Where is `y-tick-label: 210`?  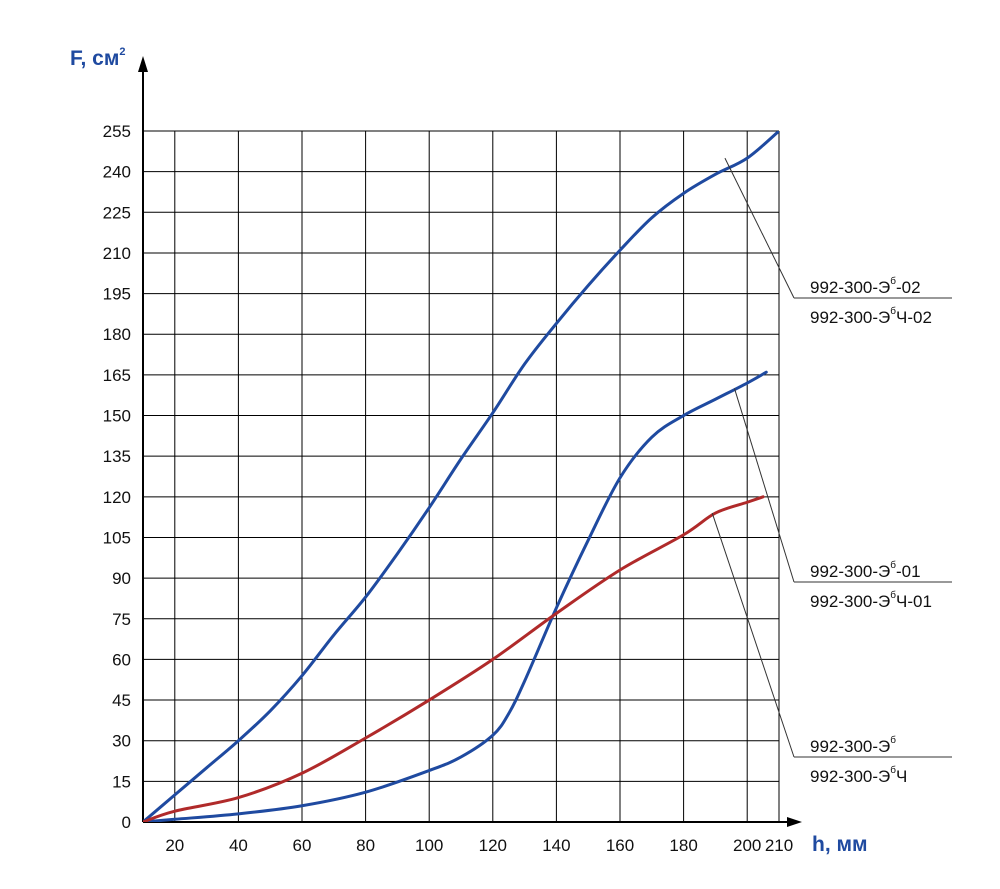 y-tick-label: 210 is located at coordinates (117, 253).